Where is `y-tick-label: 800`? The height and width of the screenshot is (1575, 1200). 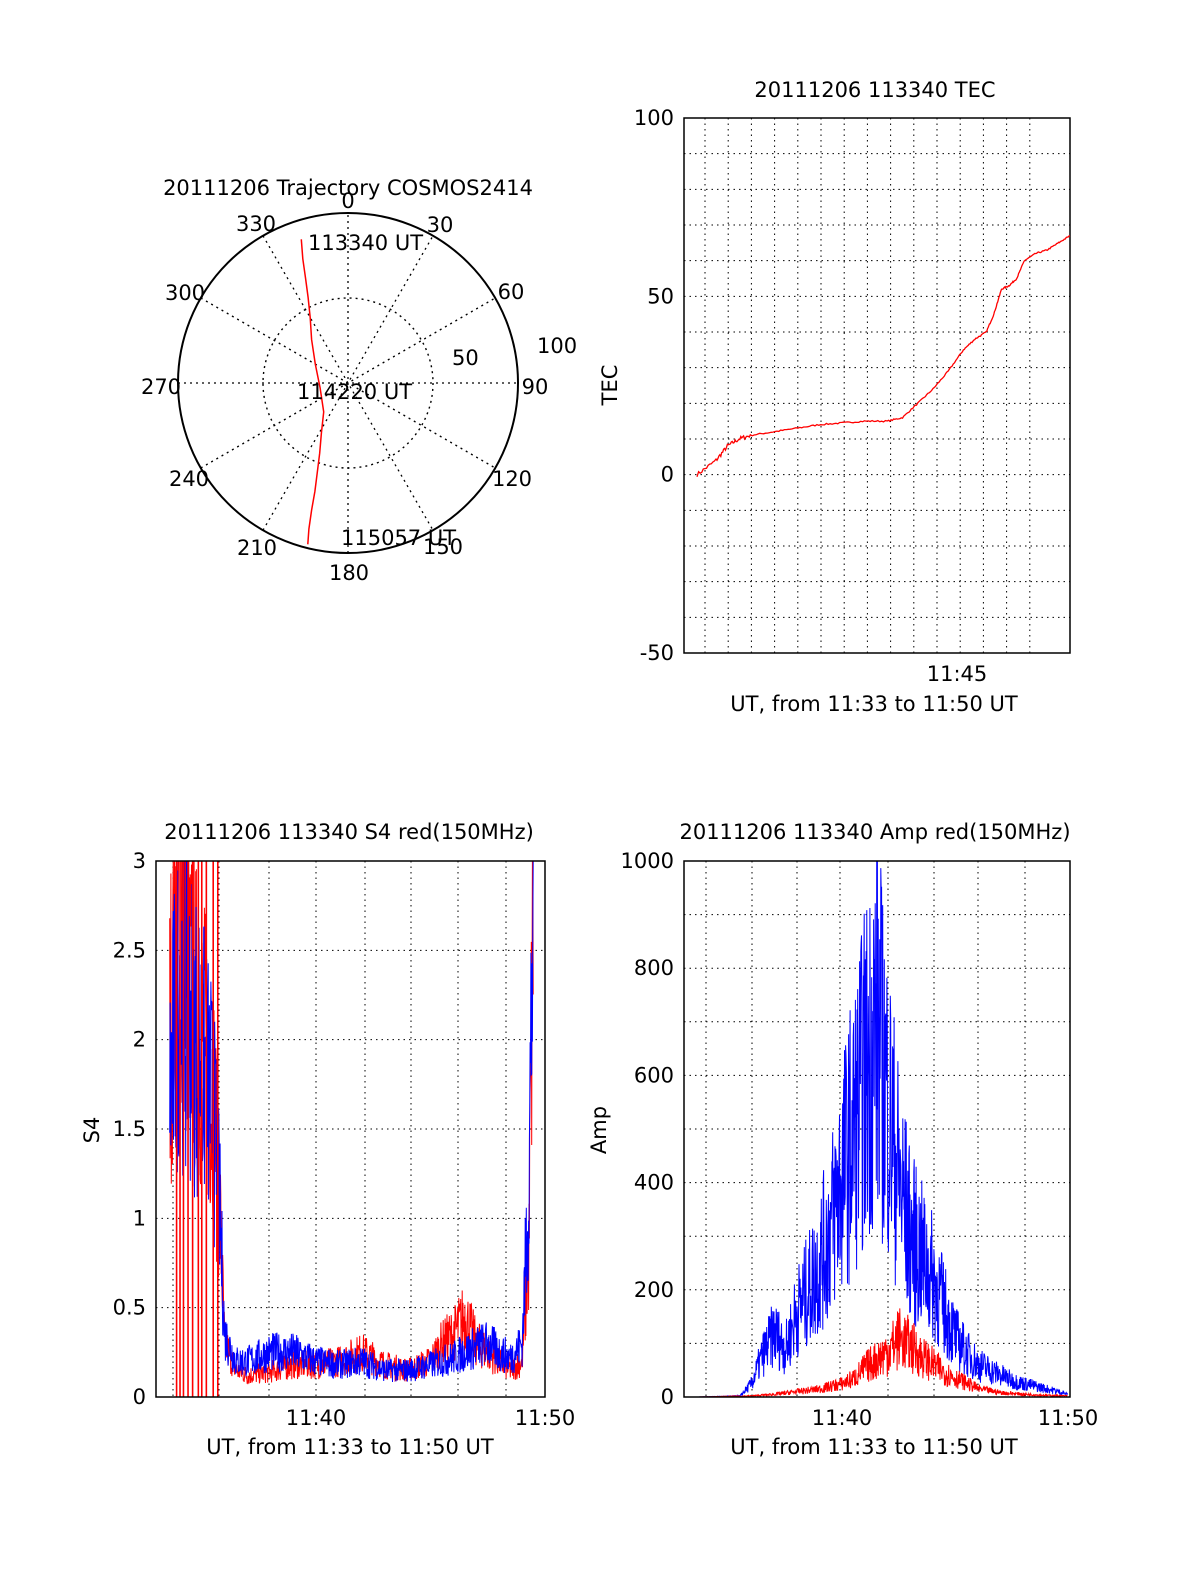
y-tick-label: 800 is located at coordinates (654, 968).